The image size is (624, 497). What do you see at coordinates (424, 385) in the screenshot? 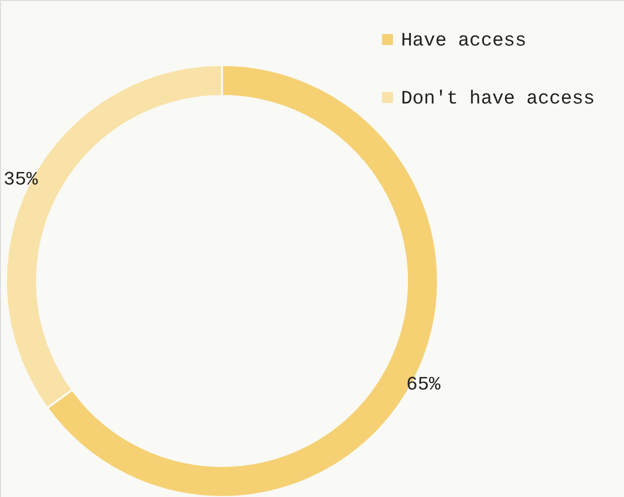
I see `data-label: 65%` at bounding box center [424, 385].